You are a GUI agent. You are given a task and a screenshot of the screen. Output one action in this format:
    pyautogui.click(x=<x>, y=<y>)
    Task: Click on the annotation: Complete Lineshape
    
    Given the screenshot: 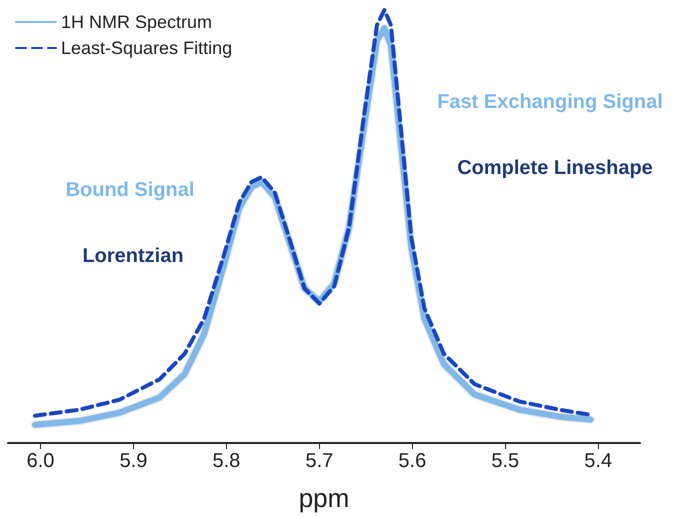 What is the action you would take?
    pyautogui.click(x=555, y=168)
    